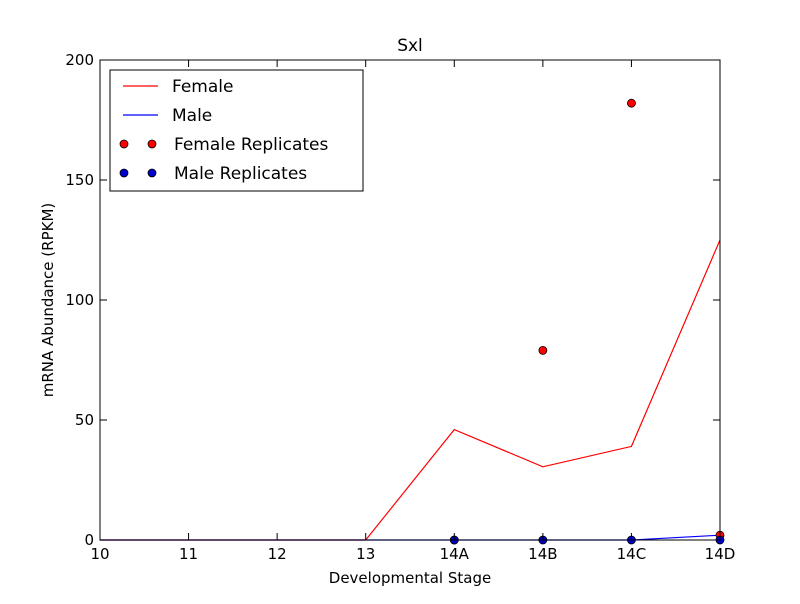 This screenshot has height=604, width=800. Describe the element at coordinates (84, 420) in the screenshot. I see `y-tick-label: 50` at that location.